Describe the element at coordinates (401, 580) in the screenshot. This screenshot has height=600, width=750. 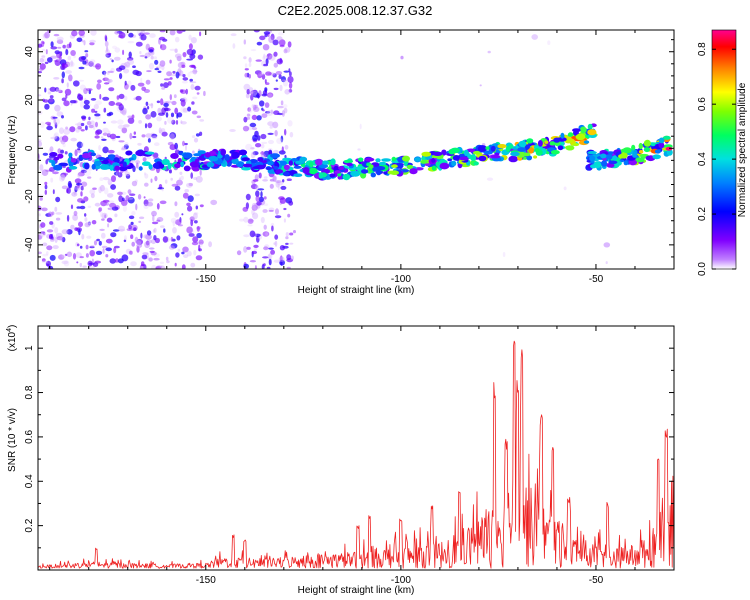
I see `x-tick-label: -100` at that location.